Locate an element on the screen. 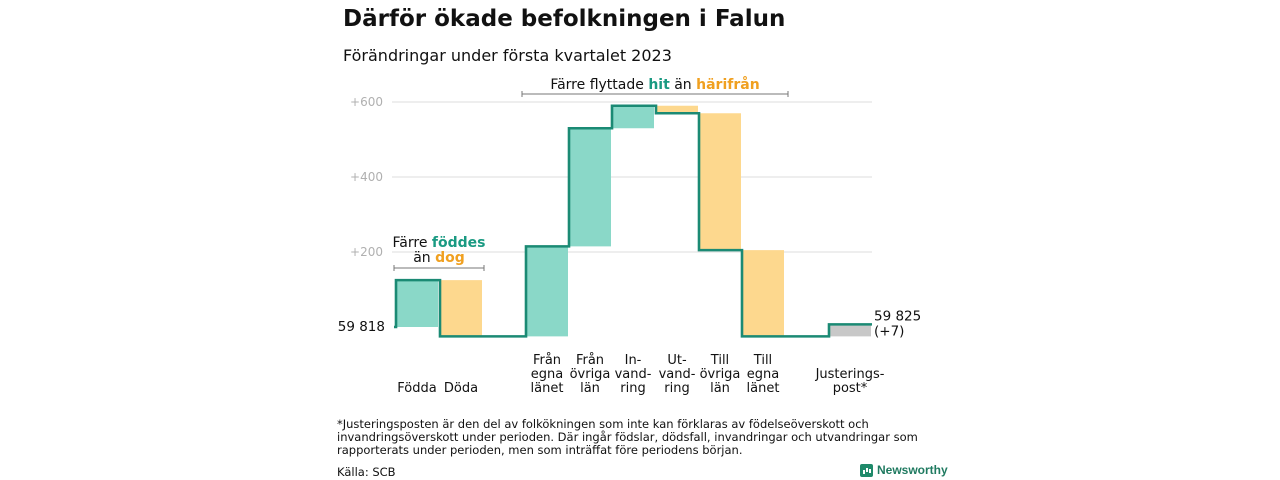 This screenshot has width=1280, height=480. brand-logo: Newsworthy is located at coordinates (904, 470).